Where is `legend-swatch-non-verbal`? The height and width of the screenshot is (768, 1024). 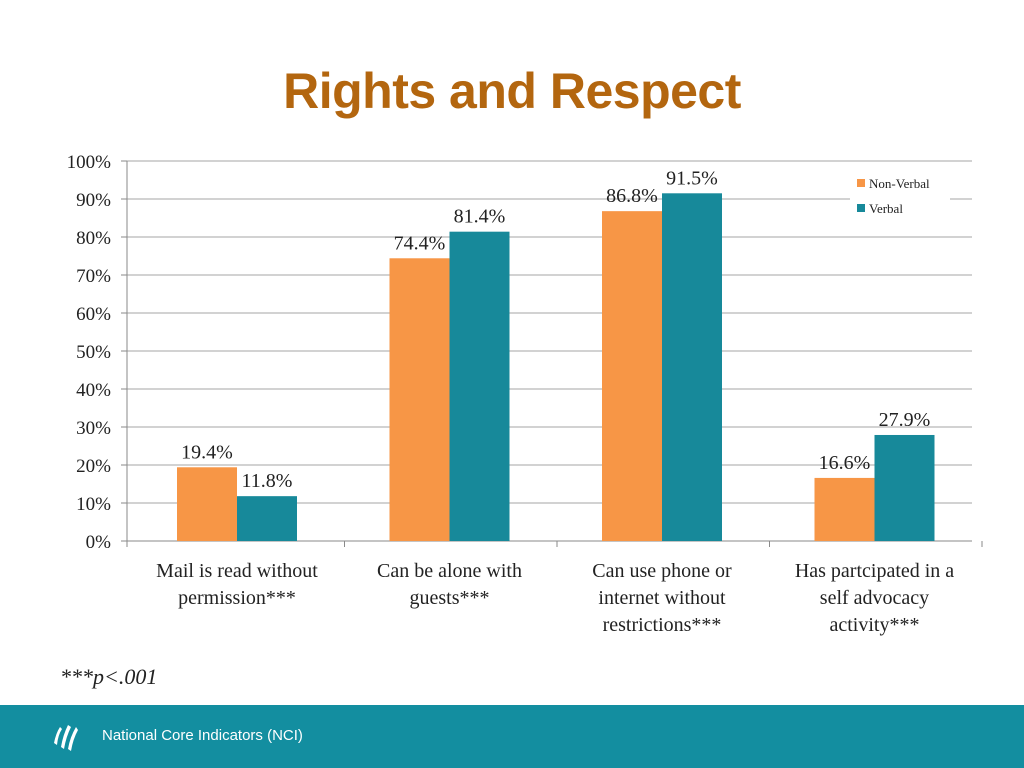
legend-swatch-non-verbal is located at coordinates (861, 183).